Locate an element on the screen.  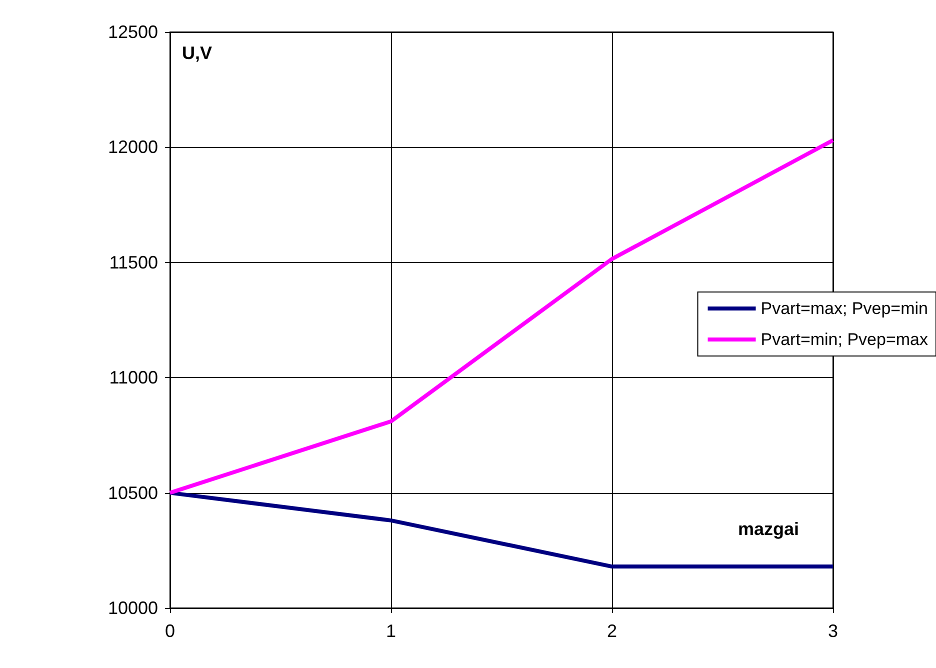
y-tick-label: 10000 is located at coordinates (133, 608).